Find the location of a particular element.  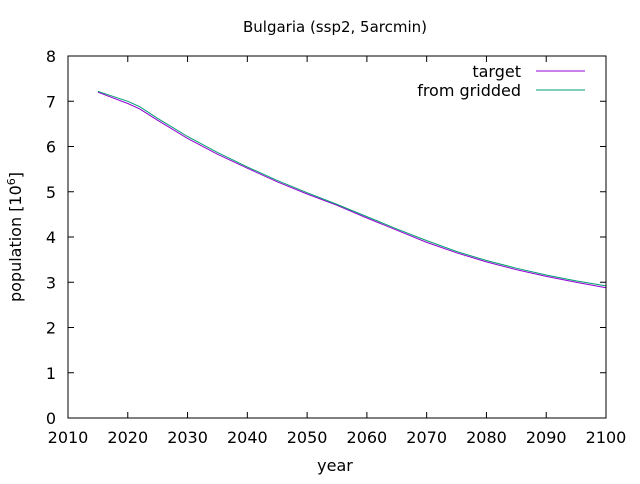

y-tick-label: 3 is located at coordinates (51, 282).